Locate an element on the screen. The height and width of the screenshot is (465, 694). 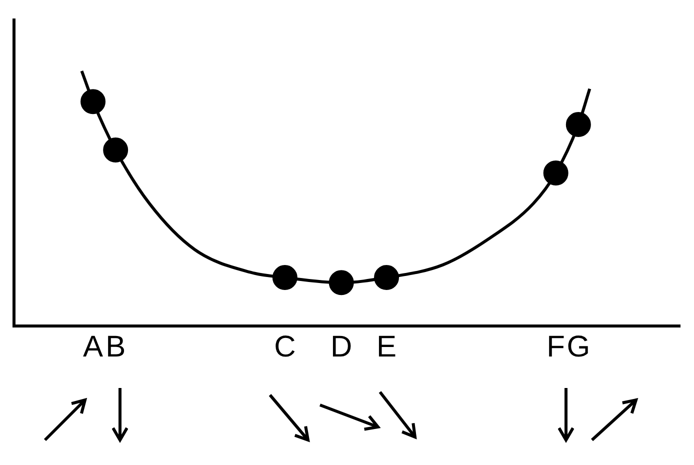
x-tick-label: G is located at coordinates (578, 347).